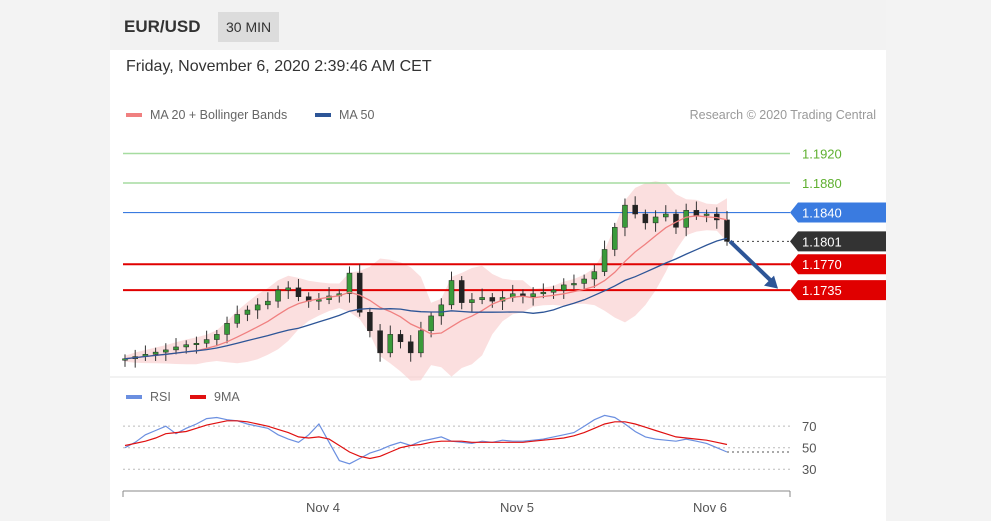  What do you see at coordinates (148, 397) in the screenshot?
I see `legend-rsi: RSI` at bounding box center [148, 397].